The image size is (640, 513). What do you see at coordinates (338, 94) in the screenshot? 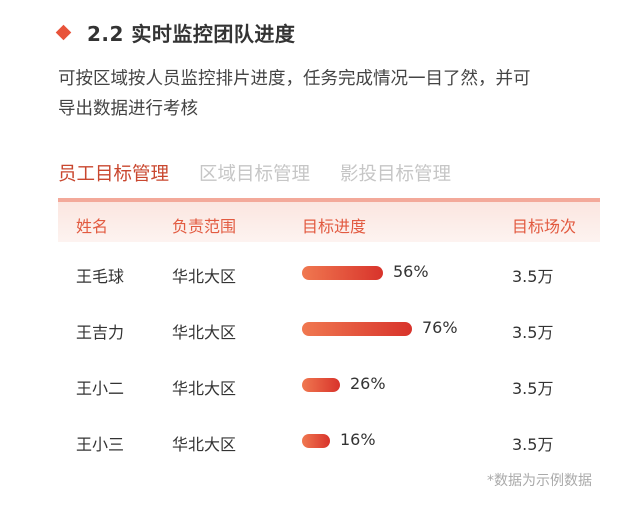
I see `description: 可按区域按人员监控排片进度，任务完成情况一目了然，并可 导出数据进行考核` at bounding box center [338, 94].